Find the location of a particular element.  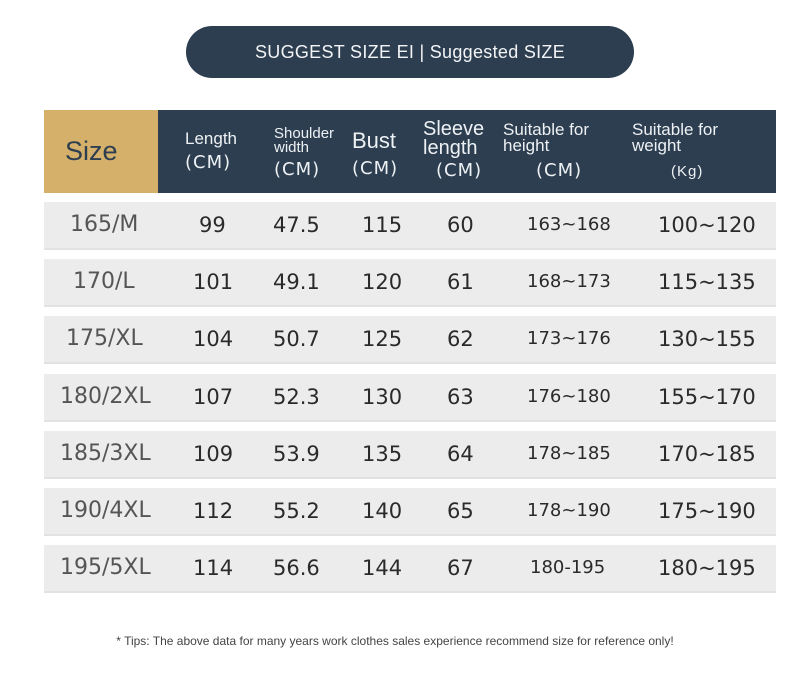

header-length: Length (CM) is located at coordinates (211, 151).